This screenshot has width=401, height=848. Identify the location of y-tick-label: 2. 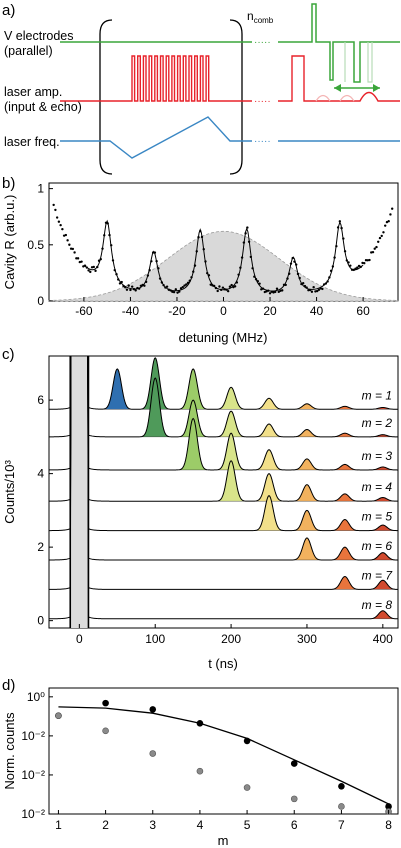
(40, 547).